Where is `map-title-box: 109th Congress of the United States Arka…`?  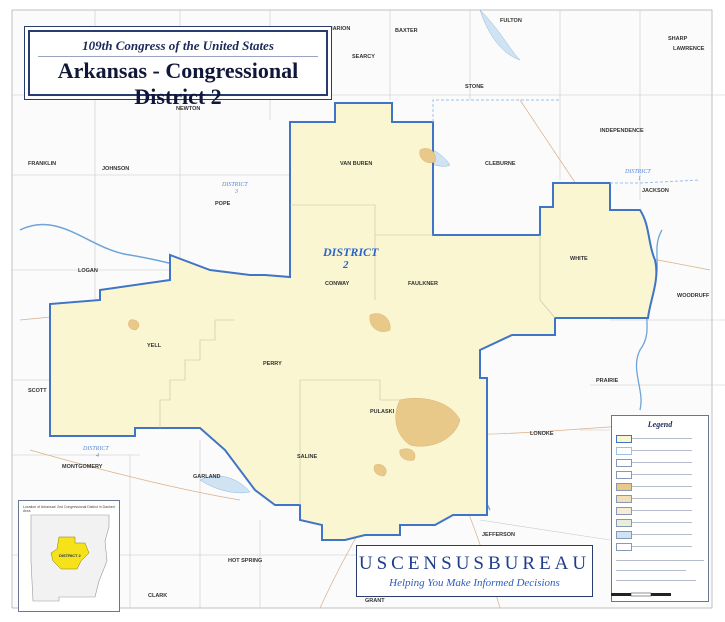 map-title-box: 109th Congress of the United States Arka… is located at coordinates (178, 69).